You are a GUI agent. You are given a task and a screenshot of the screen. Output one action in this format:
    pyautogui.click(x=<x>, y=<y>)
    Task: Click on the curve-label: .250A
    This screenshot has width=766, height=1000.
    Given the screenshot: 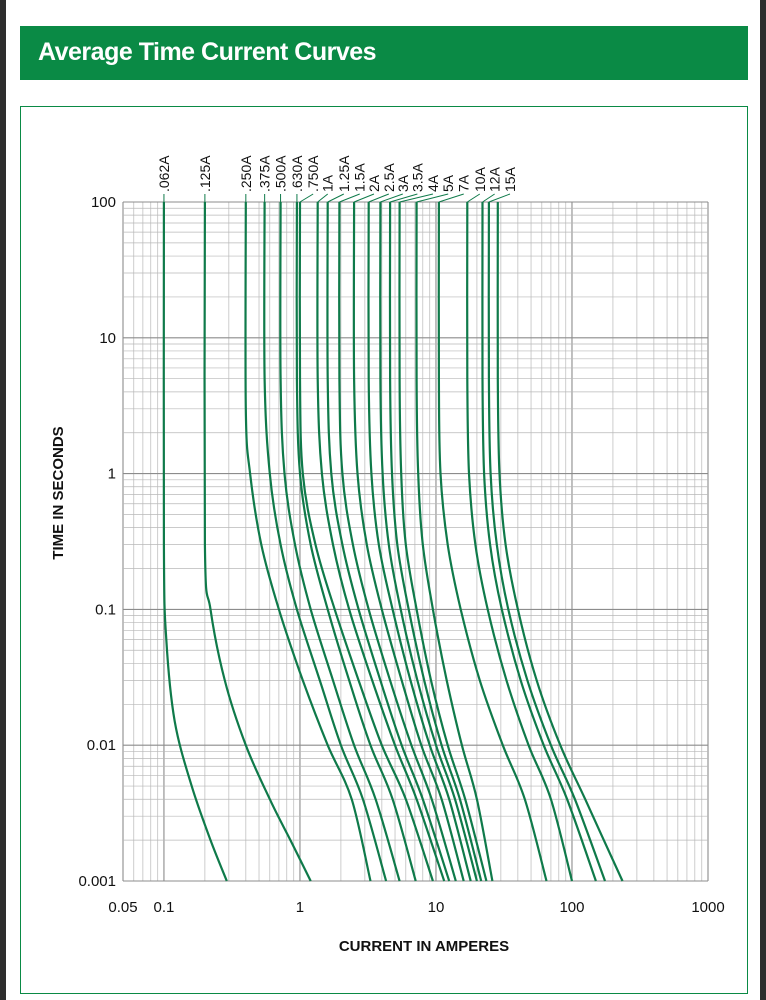 What is the action you would take?
    pyautogui.click(x=246, y=173)
    